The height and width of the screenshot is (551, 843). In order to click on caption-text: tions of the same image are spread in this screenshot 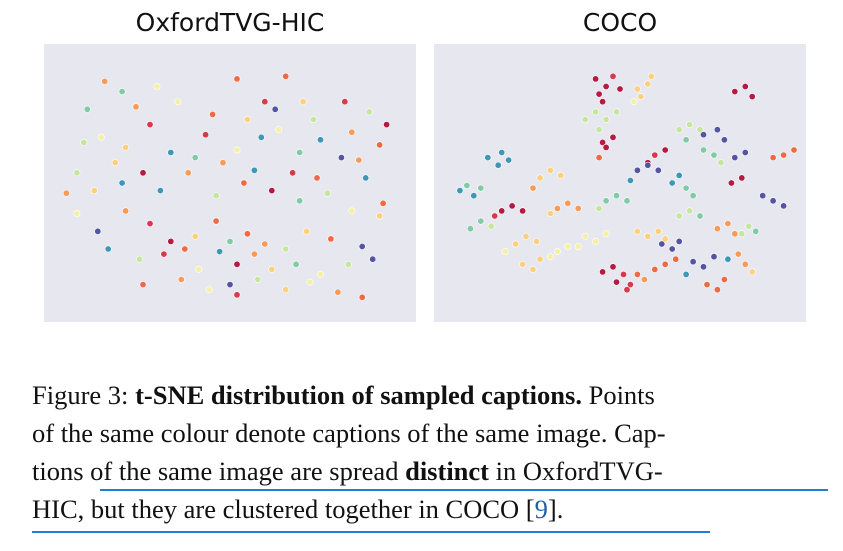, I will do `click(219, 471)`.